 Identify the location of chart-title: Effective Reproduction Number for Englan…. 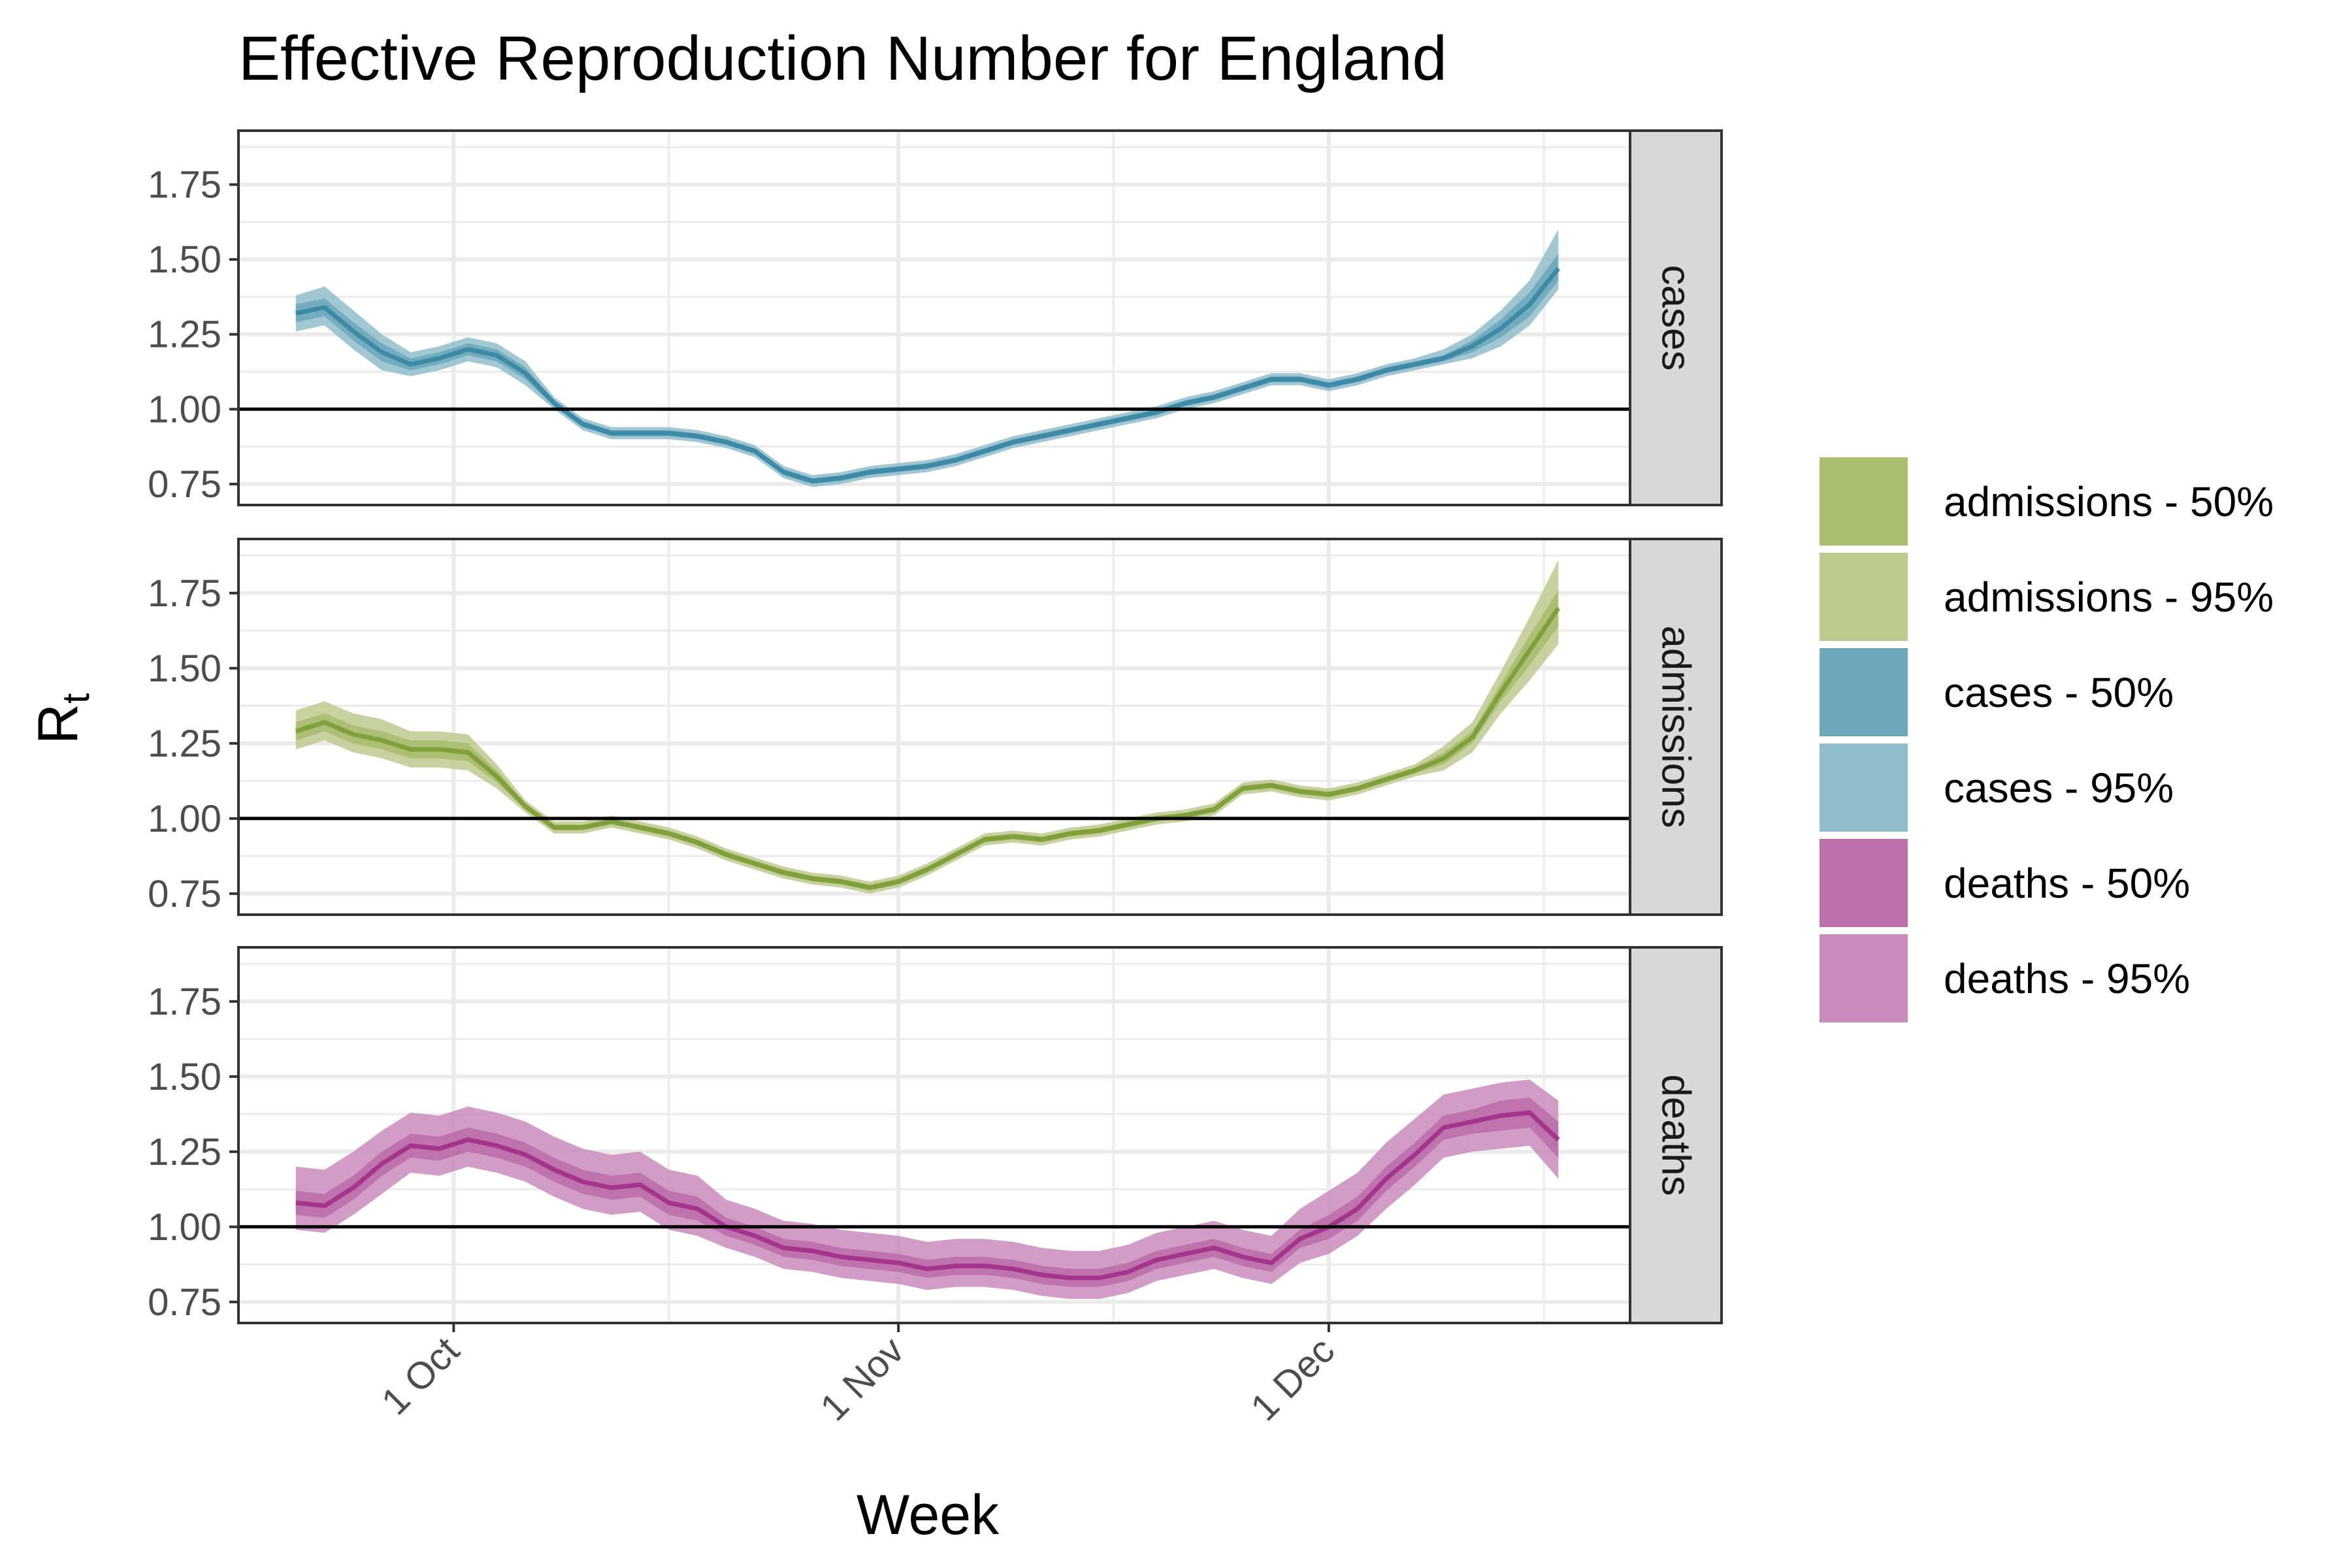
(842, 58).